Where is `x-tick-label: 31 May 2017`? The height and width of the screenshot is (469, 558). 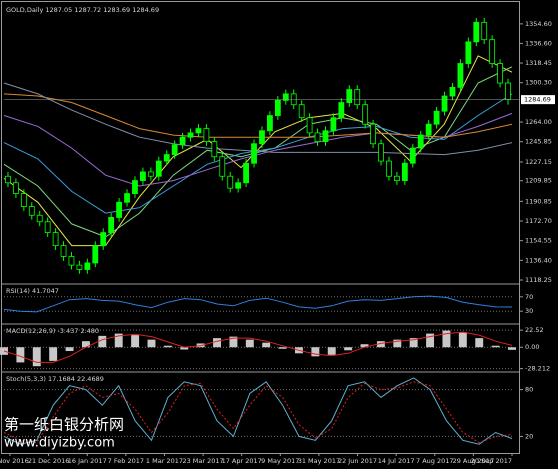 x-tick-label: 31 May 2017 is located at coordinates (319, 461).